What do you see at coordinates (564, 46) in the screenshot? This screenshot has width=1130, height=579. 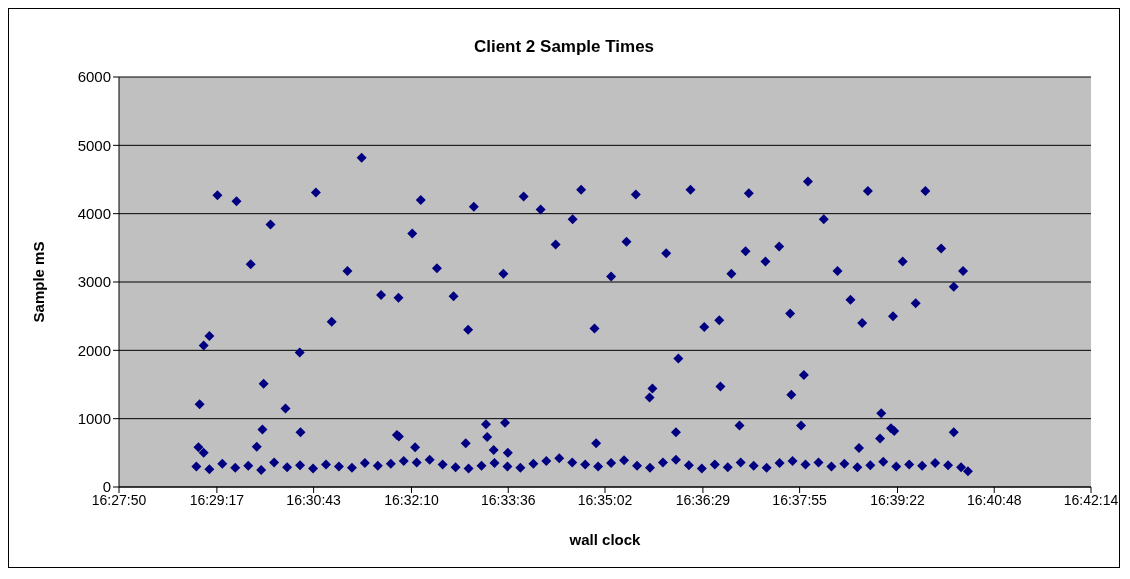 I see `chart-title: Client 2 Sample Times` at bounding box center [564, 46].